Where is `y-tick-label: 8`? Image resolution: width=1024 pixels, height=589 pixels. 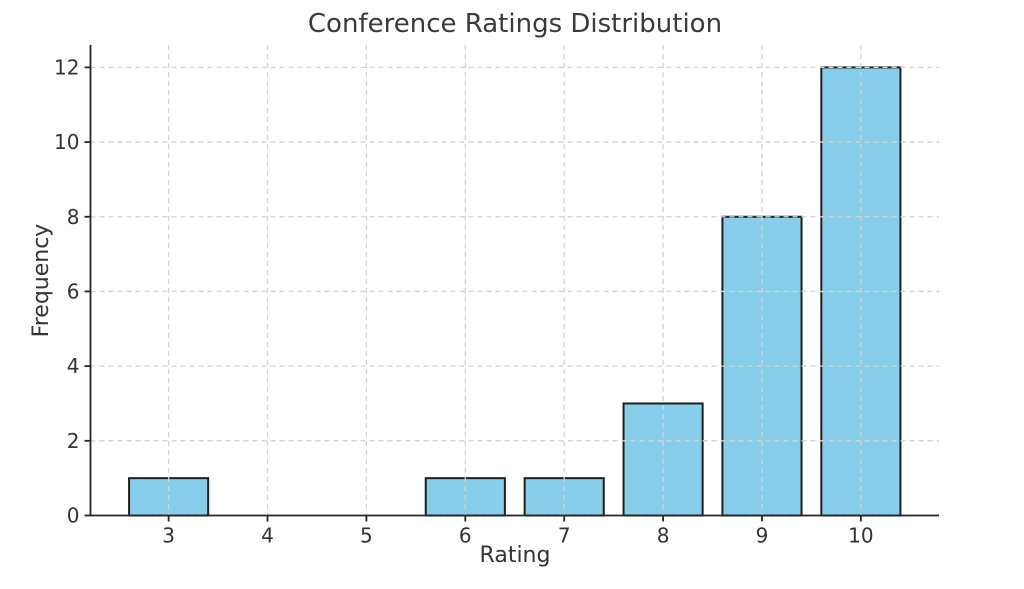 y-tick-label: 8 is located at coordinates (73, 217).